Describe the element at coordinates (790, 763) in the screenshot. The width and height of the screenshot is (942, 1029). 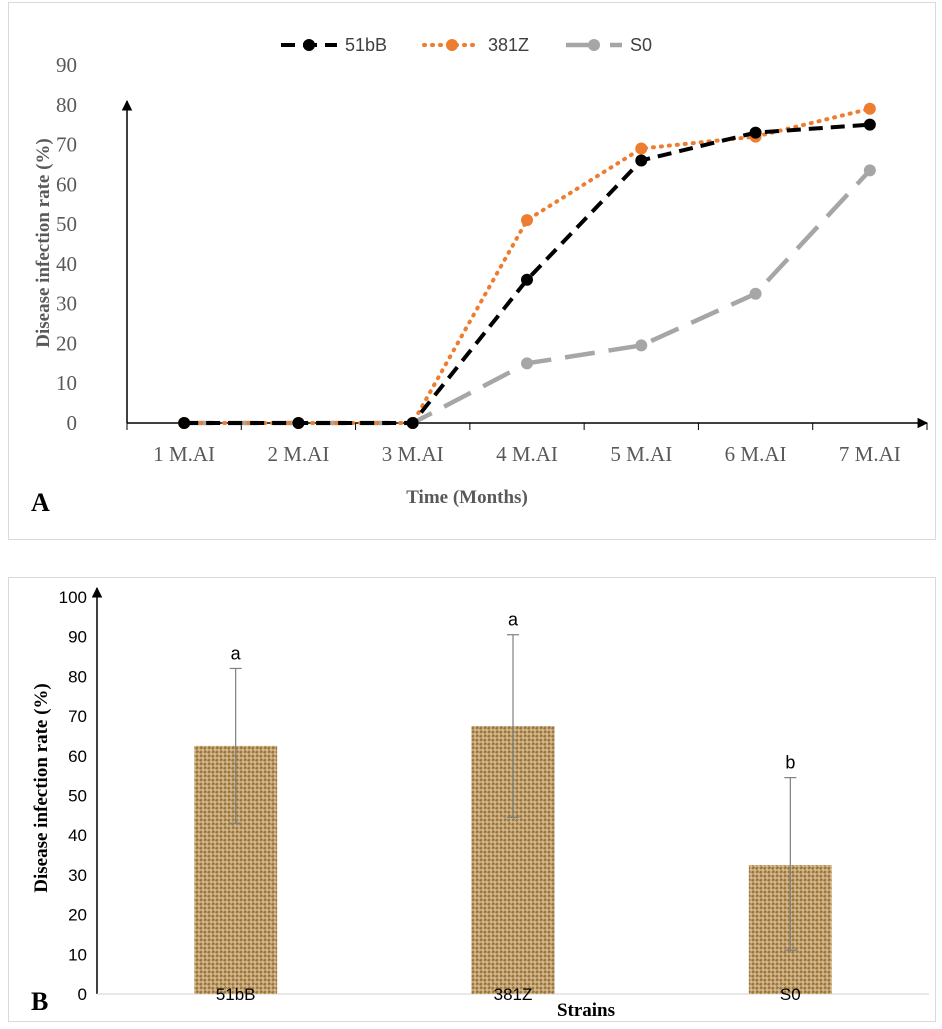
I see `significance-letter: b` at that location.